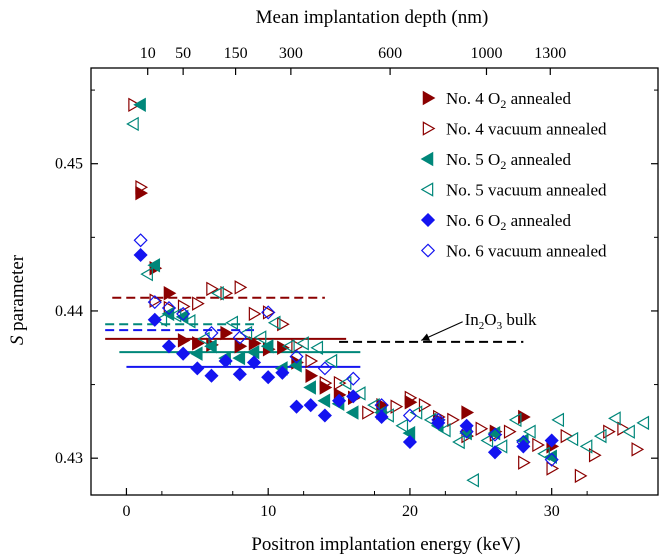 The width and height of the screenshot is (669, 558). I want to click on bulk-arrow-head, so click(426, 337).